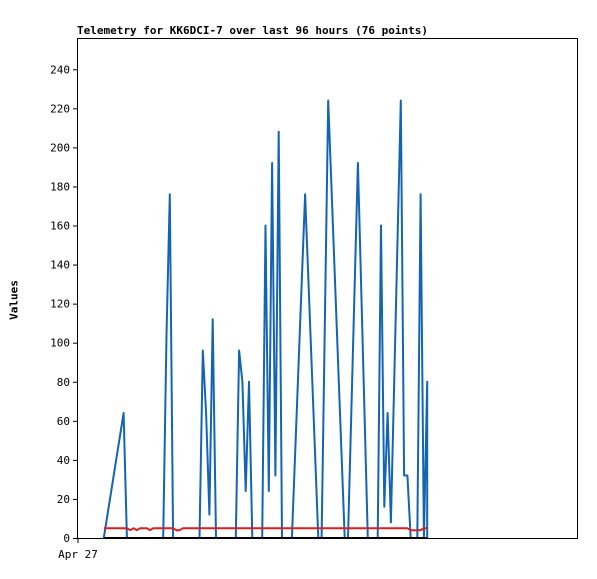 This screenshot has height=579, width=597. I want to click on x-tick-label: Apr 27, so click(78, 554).